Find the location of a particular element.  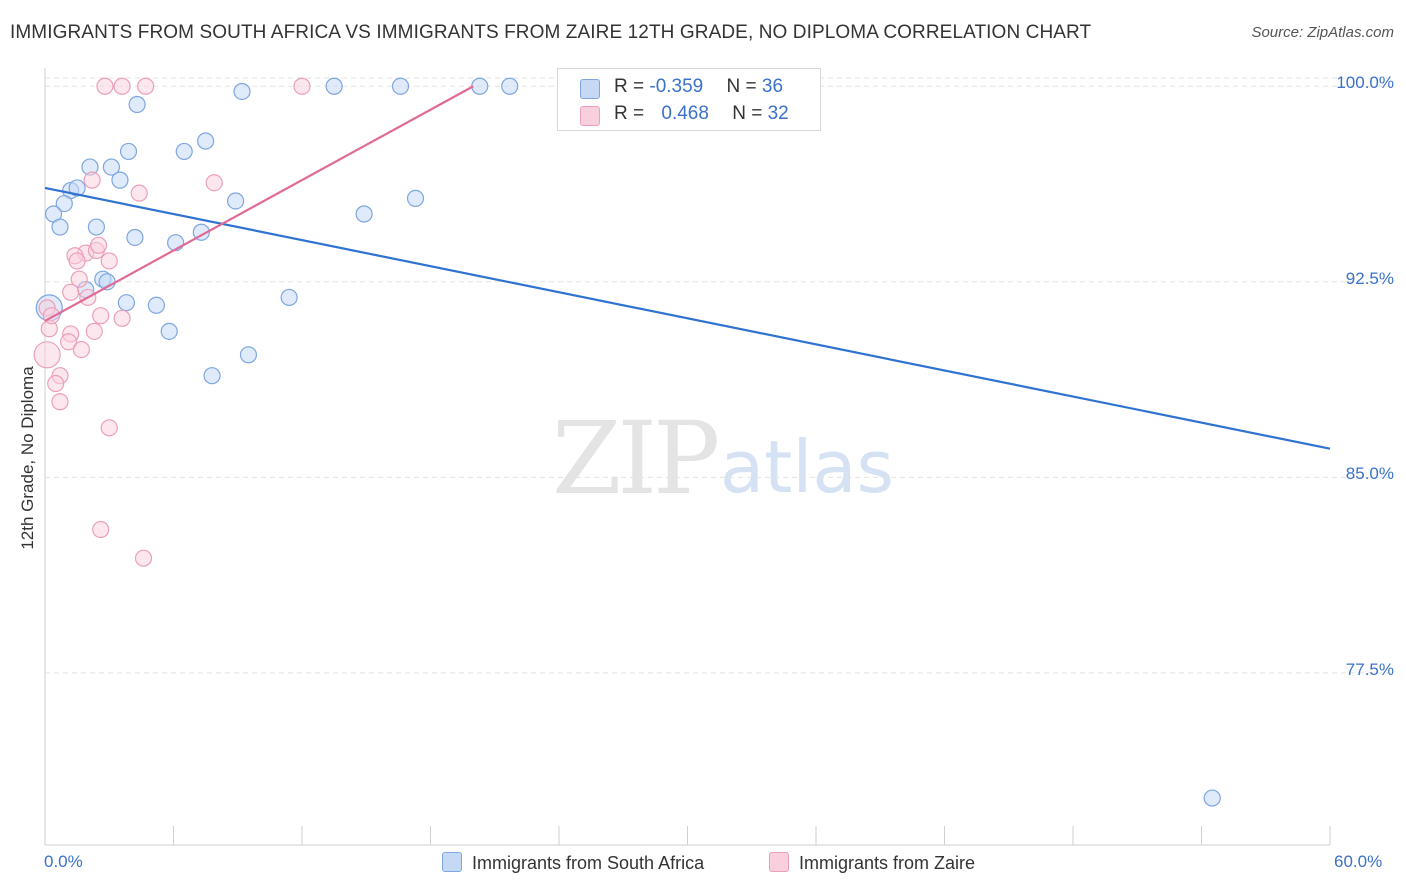

x-tick-label-min: 0.0% is located at coordinates (63, 861).